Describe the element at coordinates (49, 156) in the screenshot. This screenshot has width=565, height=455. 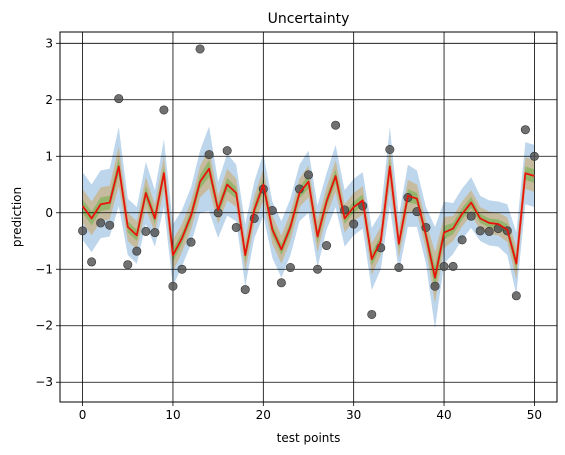
I see `y-tick-label: 1` at that location.